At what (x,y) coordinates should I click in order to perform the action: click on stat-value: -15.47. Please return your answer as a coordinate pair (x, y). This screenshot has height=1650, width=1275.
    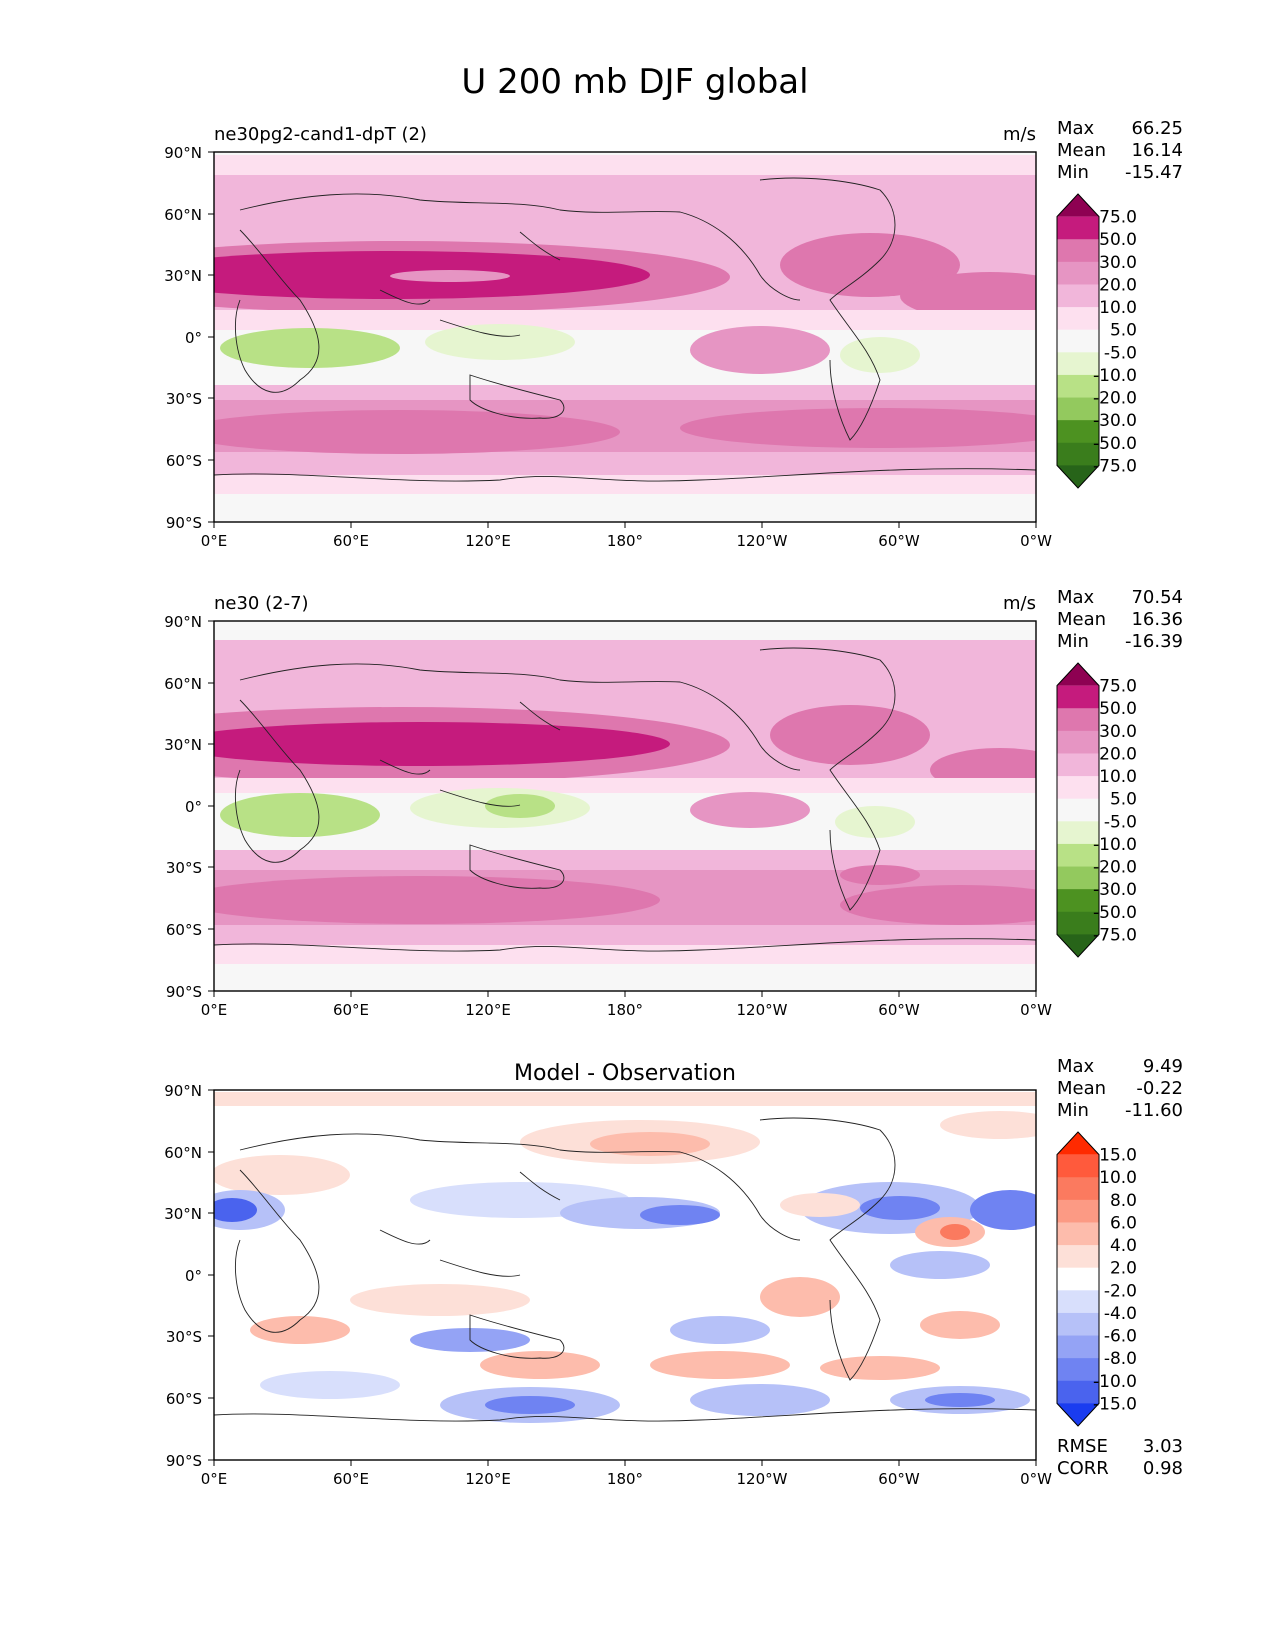
    Looking at the image, I should click on (1154, 172).